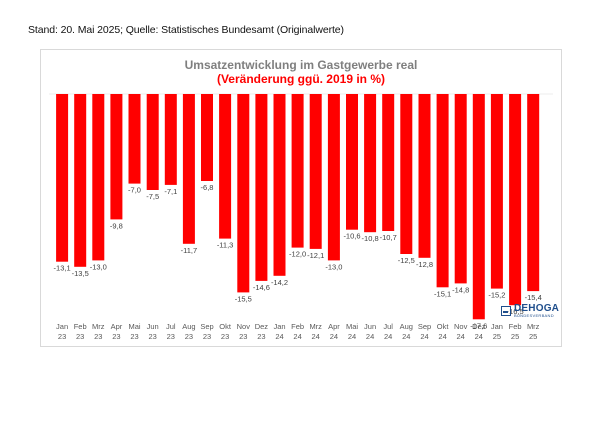 This screenshot has height=432, width=610. Describe the element at coordinates (533, 297) in the screenshot. I see `data-label: -15,4` at that location.